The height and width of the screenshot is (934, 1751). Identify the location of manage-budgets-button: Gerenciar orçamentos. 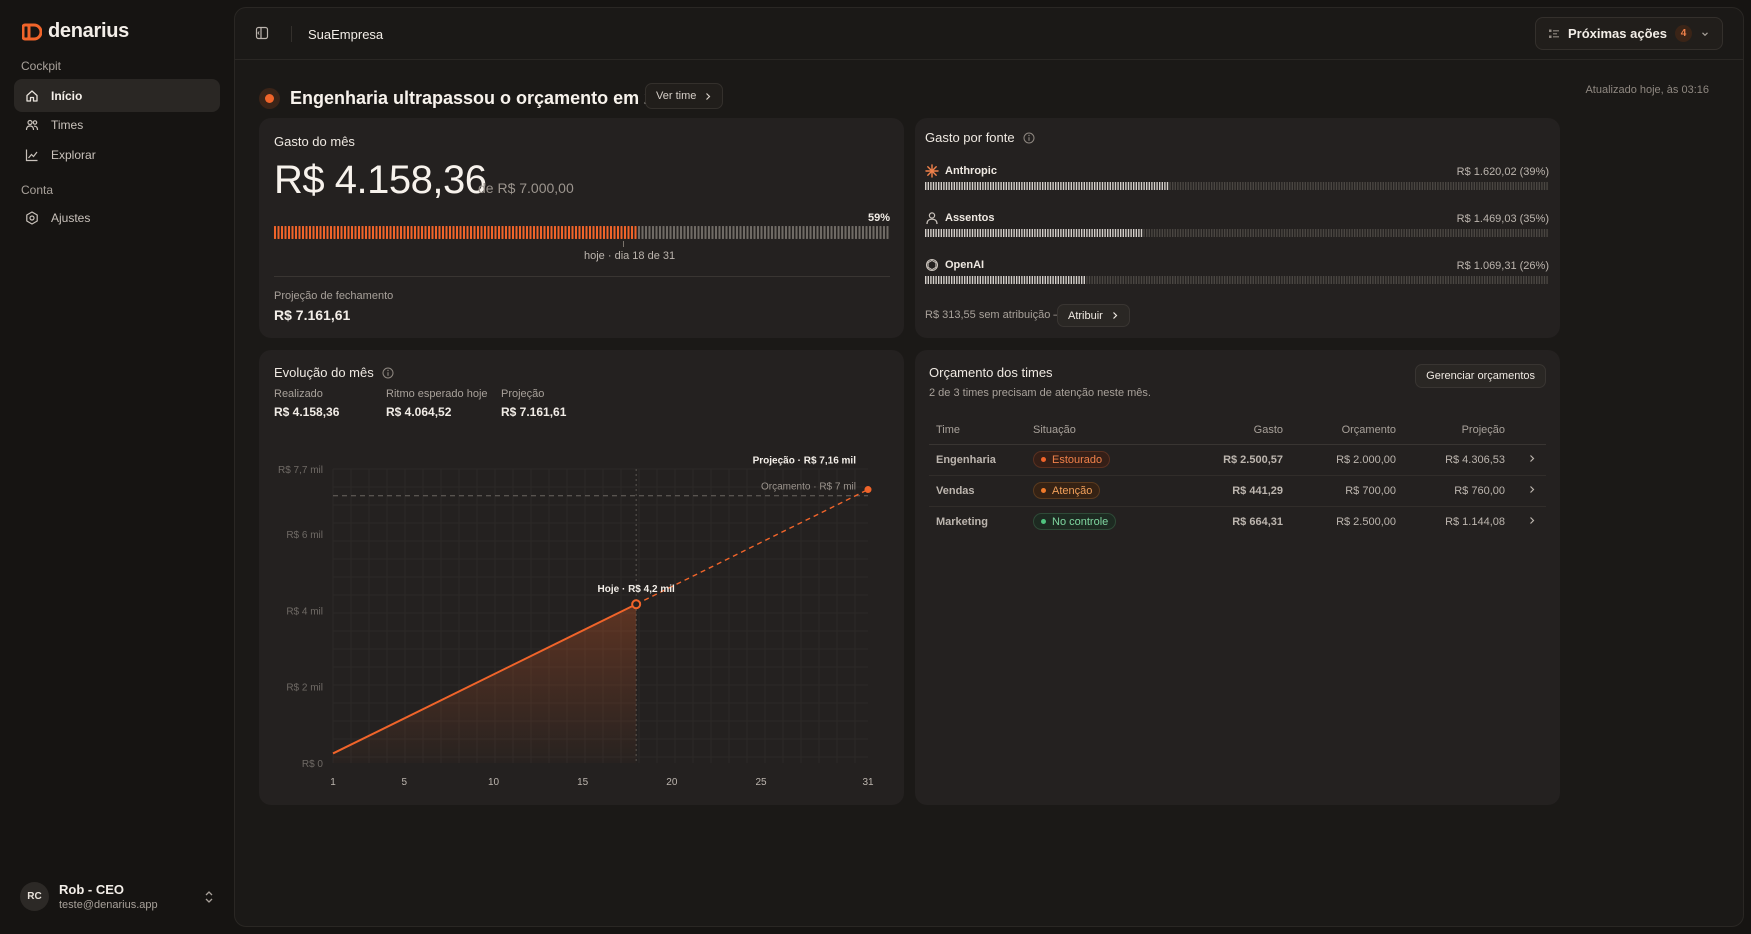
(1480, 376).